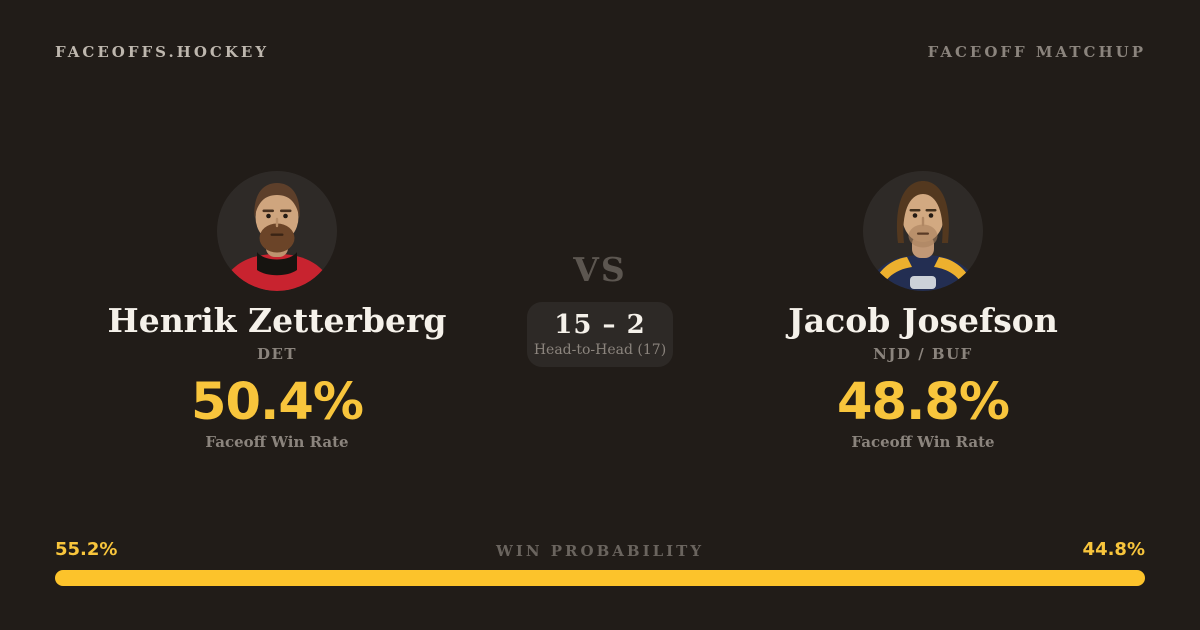  What do you see at coordinates (1036, 52) in the screenshot?
I see `page-title: FACEOFF MATCHUP` at bounding box center [1036, 52].